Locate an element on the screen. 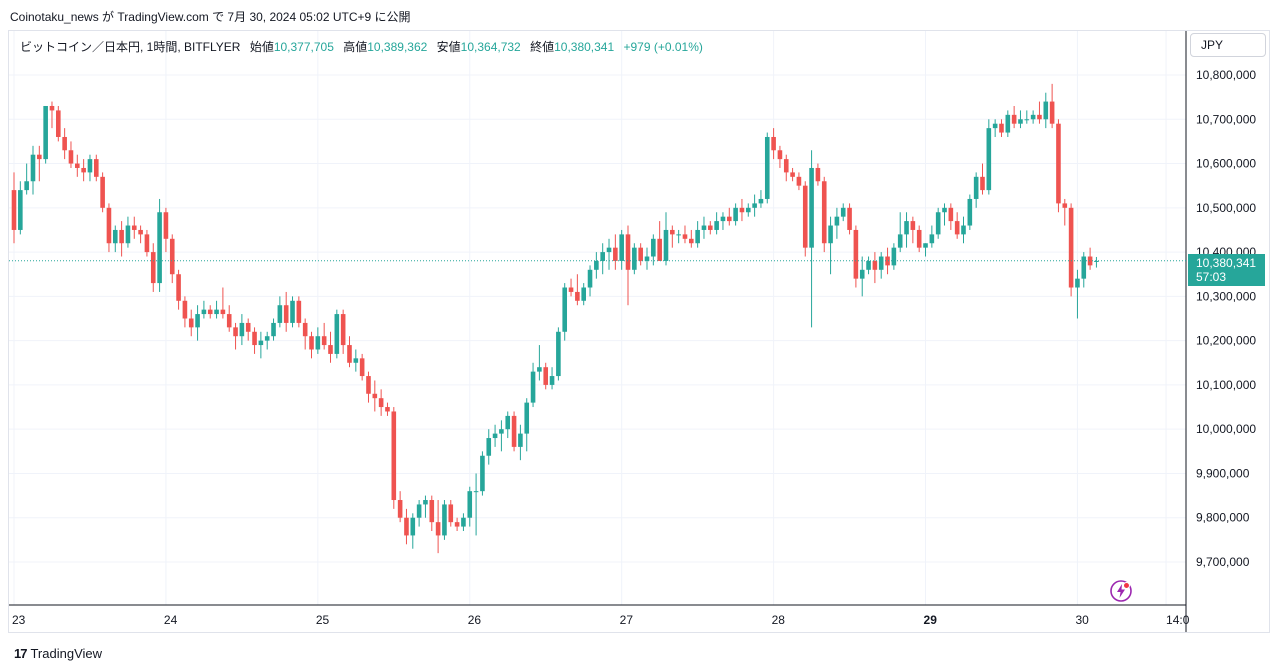 The height and width of the screenshot is (672, 1280). currency-selector: JPY is located at coordinates (1228, 45).